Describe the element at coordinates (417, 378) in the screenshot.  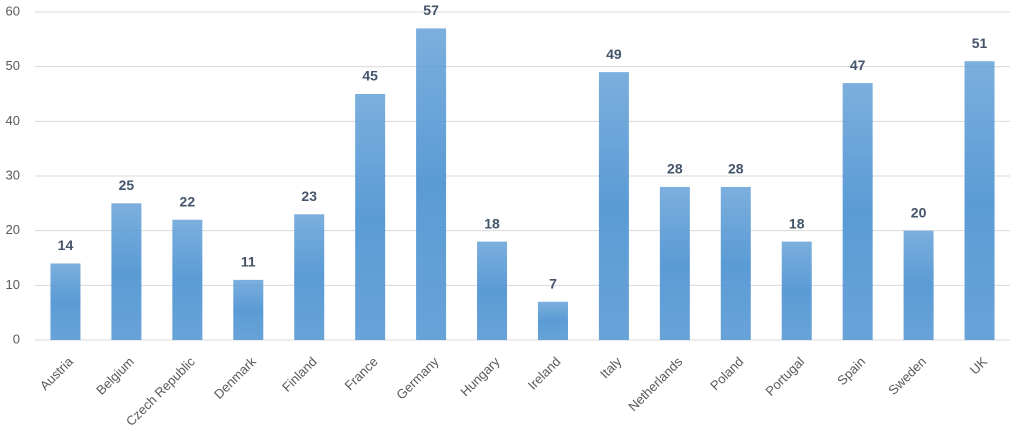
I see `x-tick-label: Germany` at that location.